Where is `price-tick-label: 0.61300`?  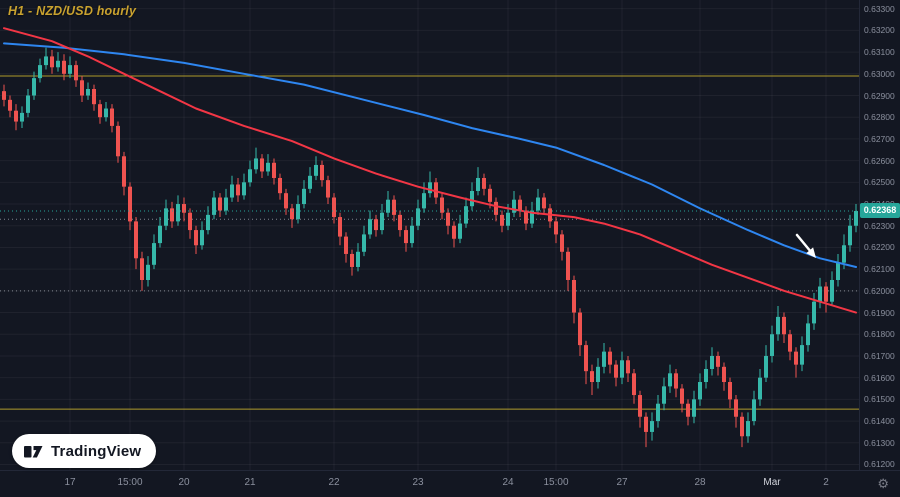 price-tick-label: 0.61300 is located at coordinates (879, 442).